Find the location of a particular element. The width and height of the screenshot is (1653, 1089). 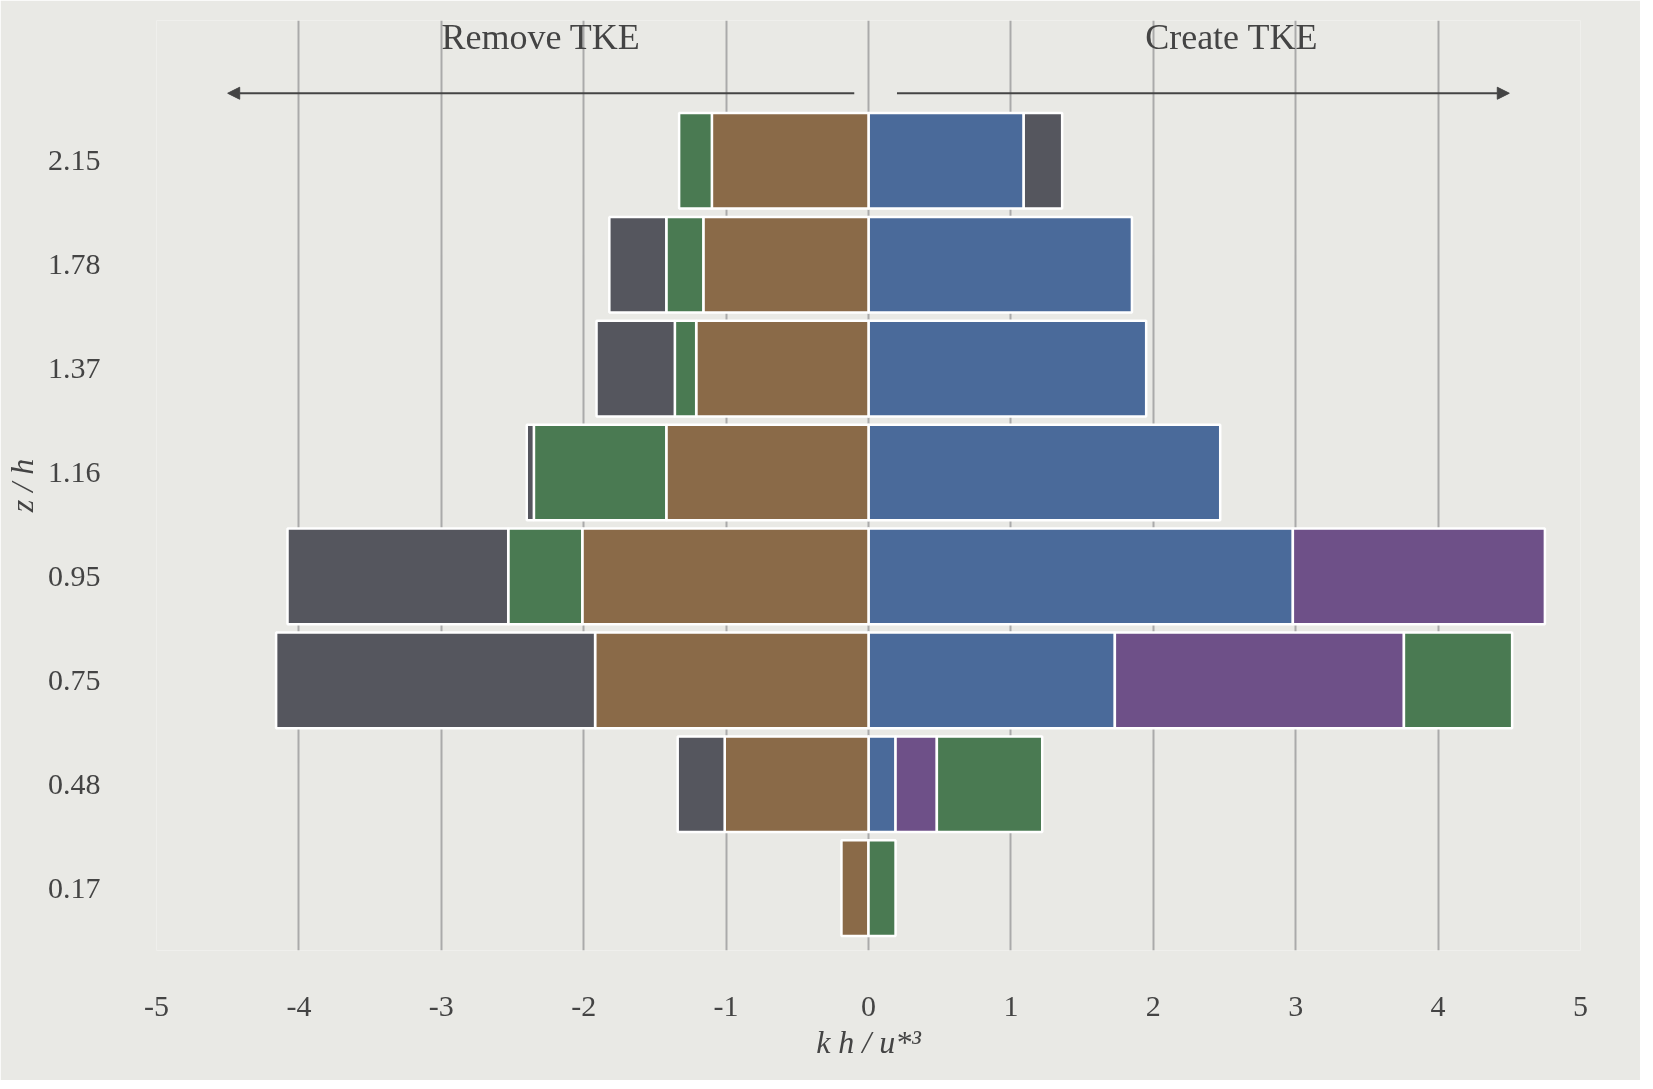

x-tick-label: 3 is located at coordinates (1296, 1005).